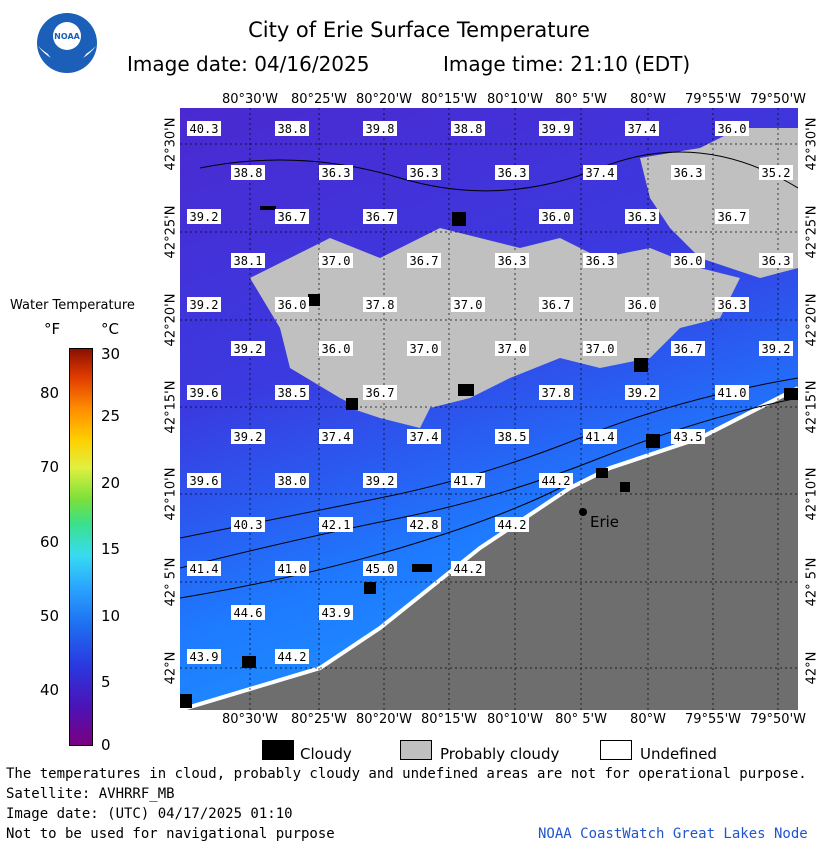 This screenshot has width=838, height=850. Describe the element at coordinates (812, 407) in the screenshot. I see `lat-right-tick-3: 42°15'N` at that location.